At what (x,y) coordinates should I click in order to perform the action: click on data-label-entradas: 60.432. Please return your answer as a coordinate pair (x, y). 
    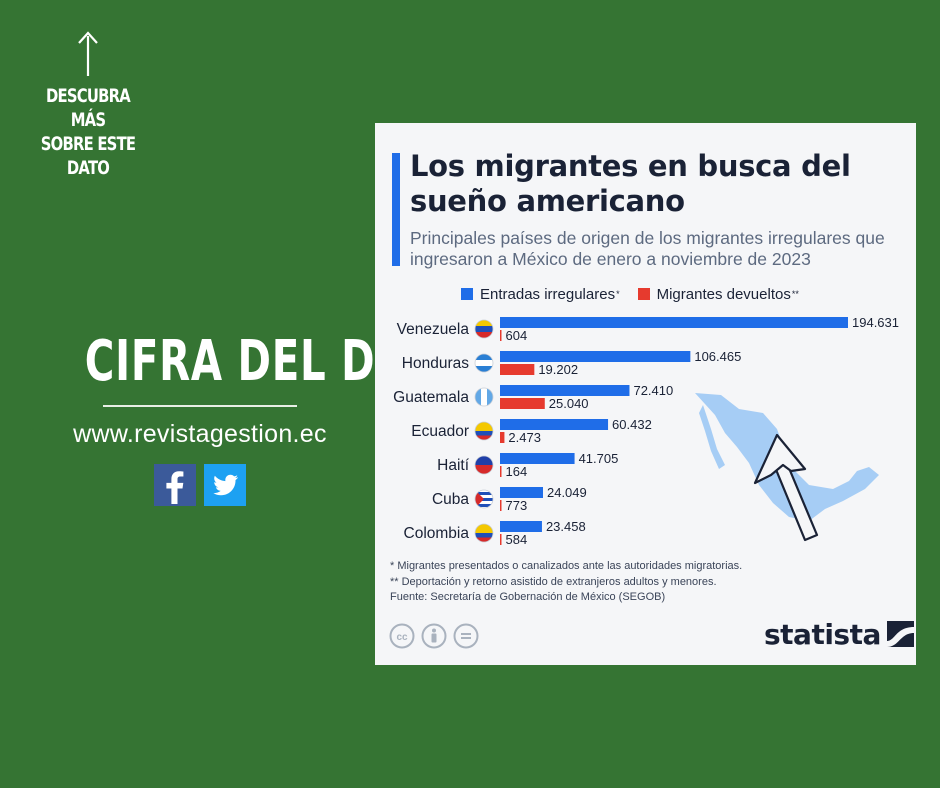
    Looking at the image, I should click on (632, 424).